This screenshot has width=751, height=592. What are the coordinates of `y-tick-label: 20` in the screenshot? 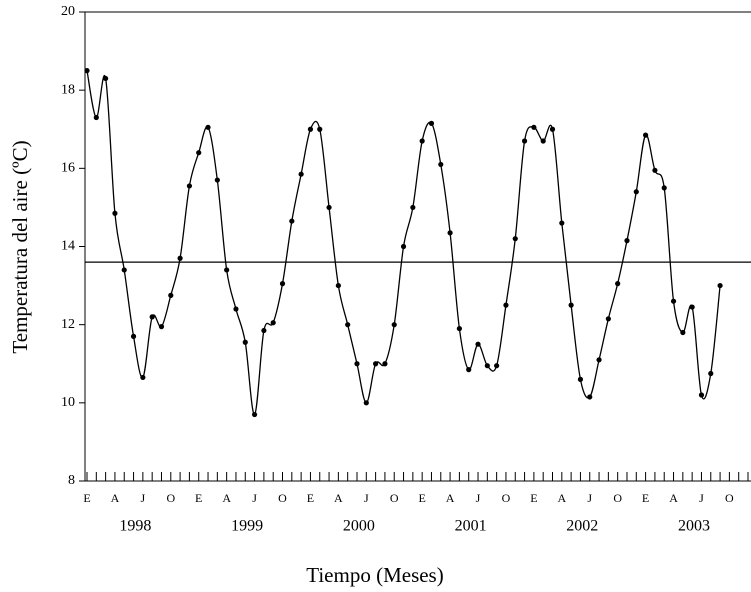 It's located at (68, 11).